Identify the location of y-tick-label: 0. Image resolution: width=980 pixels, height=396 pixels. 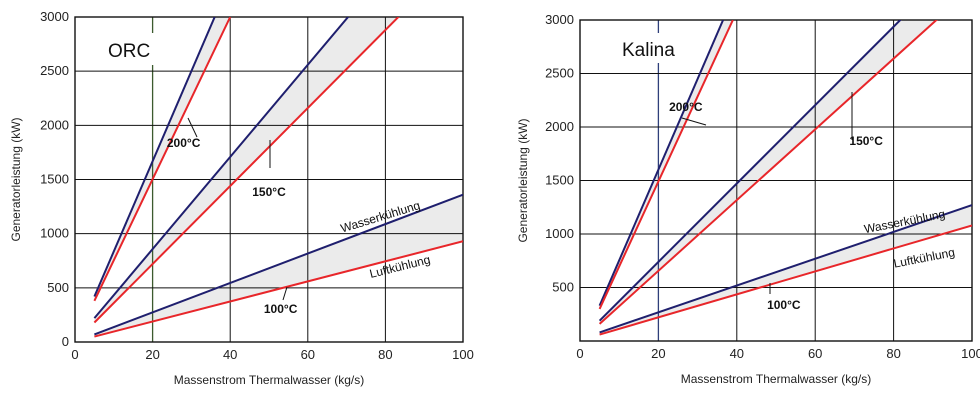
(65, 341).